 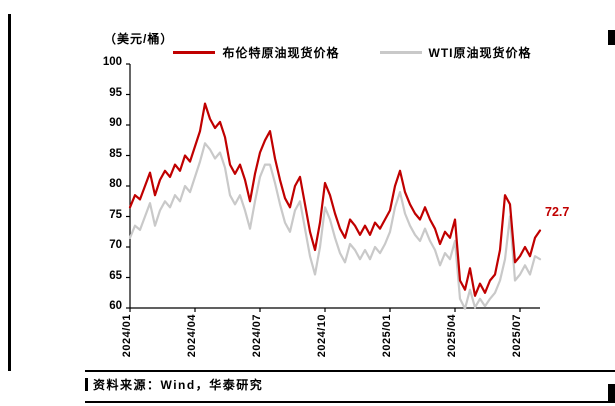 What do you see at coordinates (611, 393) in the screenshot?
I see `bottom-right-edge-mark` at bounding box center [611, 393].